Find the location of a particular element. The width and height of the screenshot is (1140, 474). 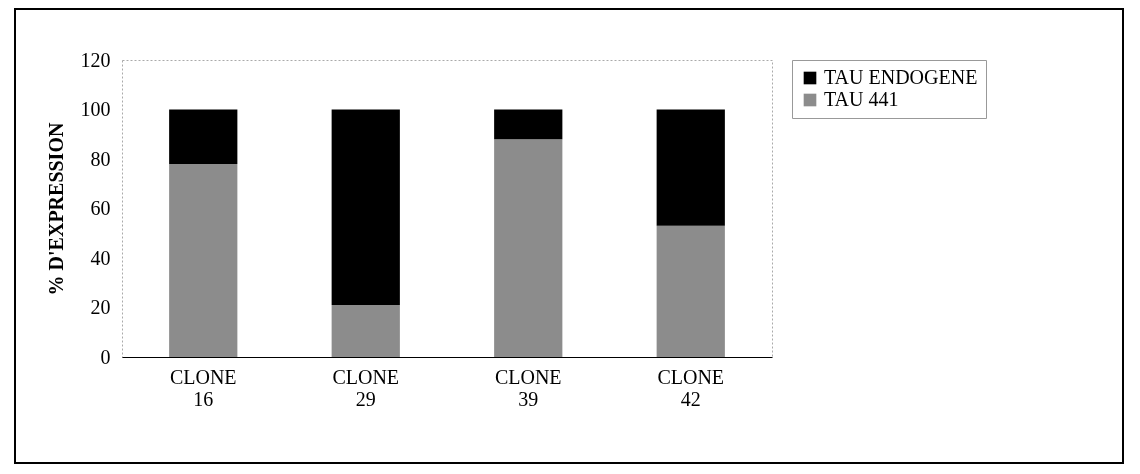

legend-label: TAU 441 is located at coordinates (861, 99).